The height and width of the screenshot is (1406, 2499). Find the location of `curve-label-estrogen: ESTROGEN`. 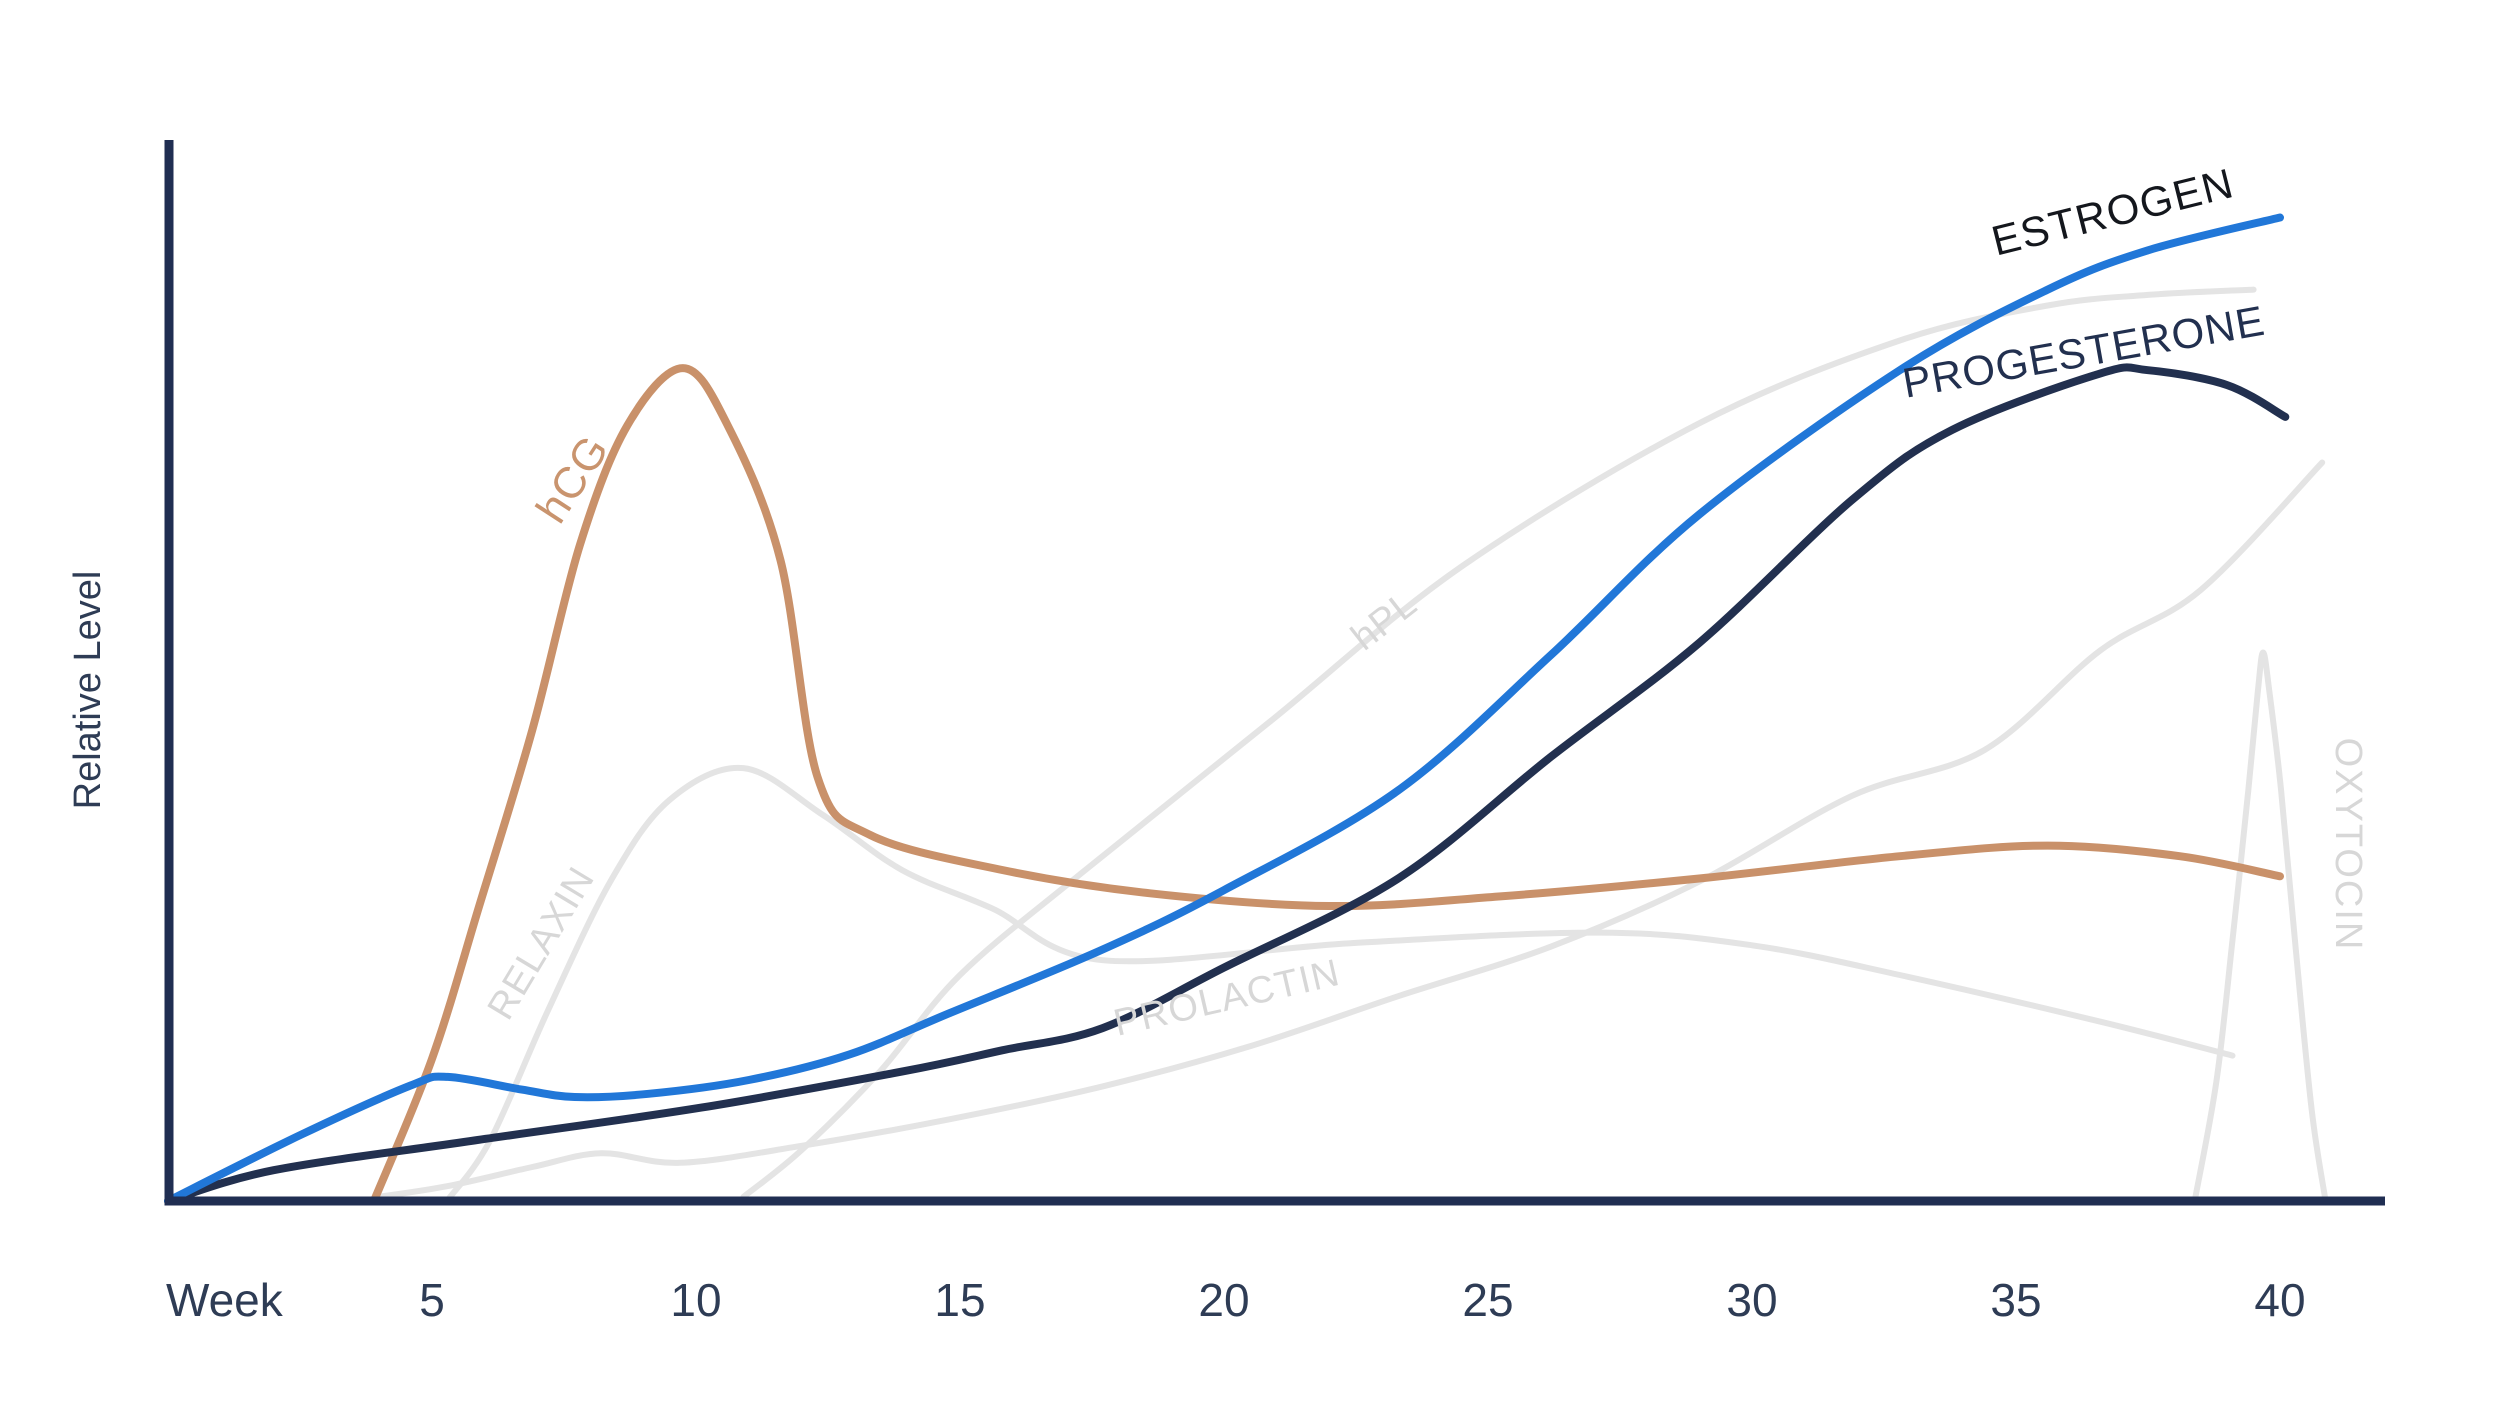

curve-label-estrogen: ESTROGEN is located at coordinates (2113, 212).